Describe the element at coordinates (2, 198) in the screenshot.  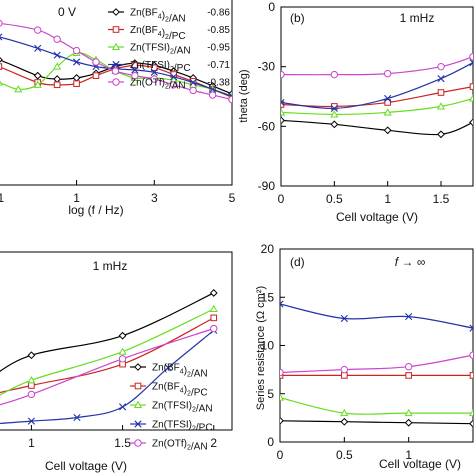
I see `x-tick-label: -1` at that location.